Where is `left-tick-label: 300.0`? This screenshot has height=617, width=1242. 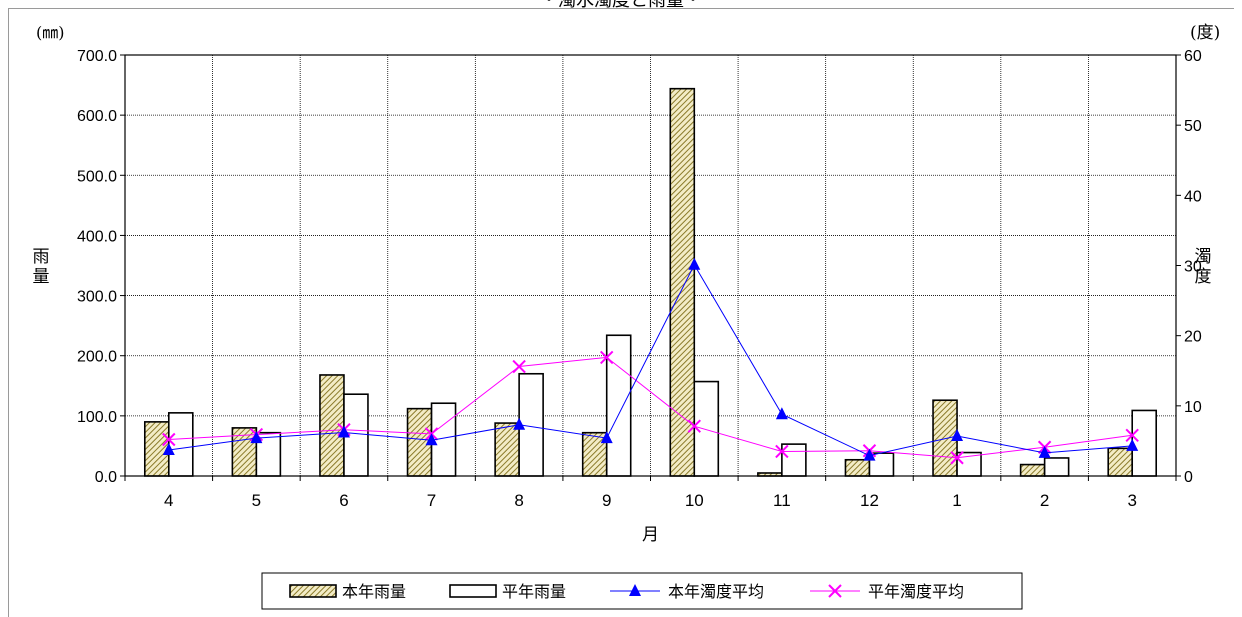
left-tick-label: 300.0 is located at coordinates (97, 297).